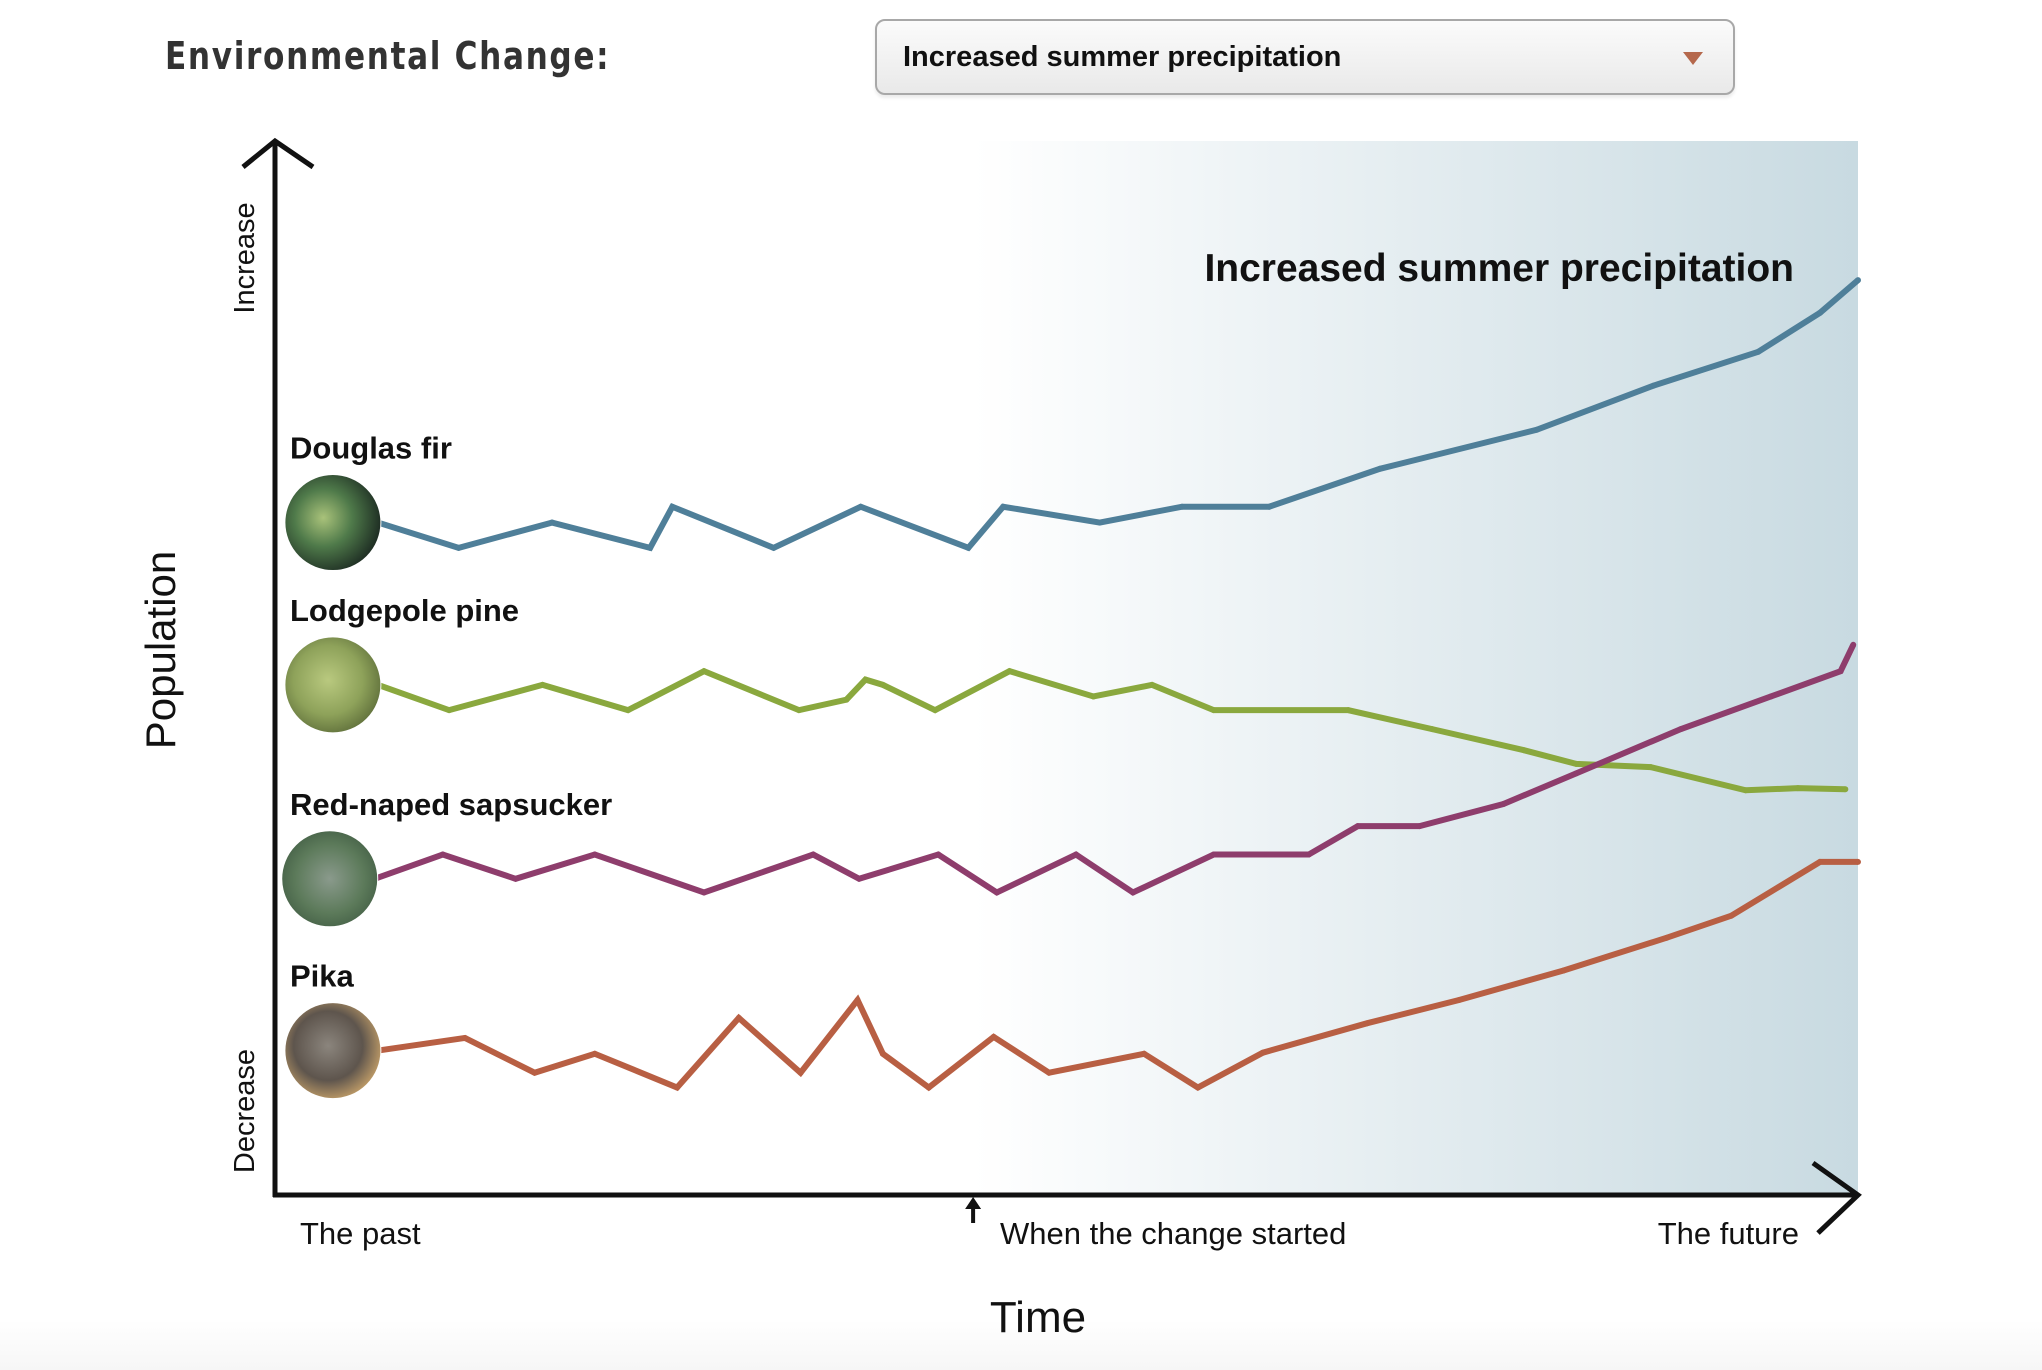 This screenshot has height=1370, width=2042. What do you see at coordinates (1122, 57) in the screenshot?
I see `dropdown-selected-value: Increased summer precipitation` at bounding box center [1122, 57].